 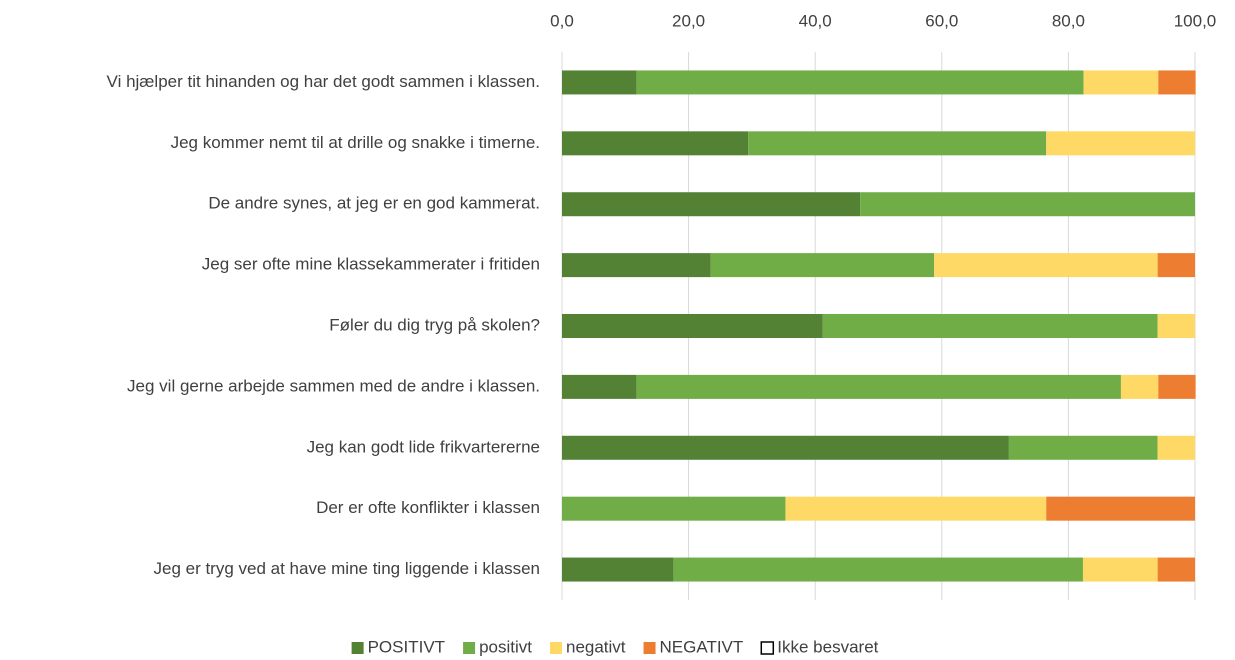 What do you see at coordinates (827, 646) in the screenshot?
I see `legend-label: Ikke besvaret` at bounding box center [827, 646].